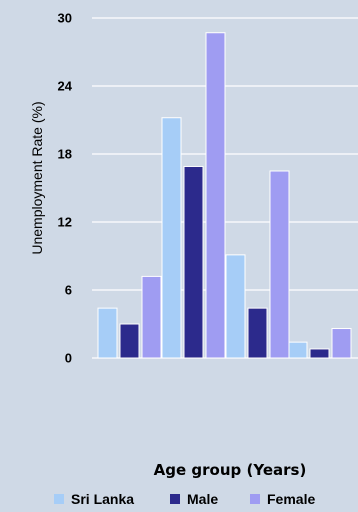 The width and height of the screenshot is (358, 512). What do you see at coordinates (184, 499) in the screenshot?
I see `legend: Sri Lanka Male Female` at bounding box center [184, 499].